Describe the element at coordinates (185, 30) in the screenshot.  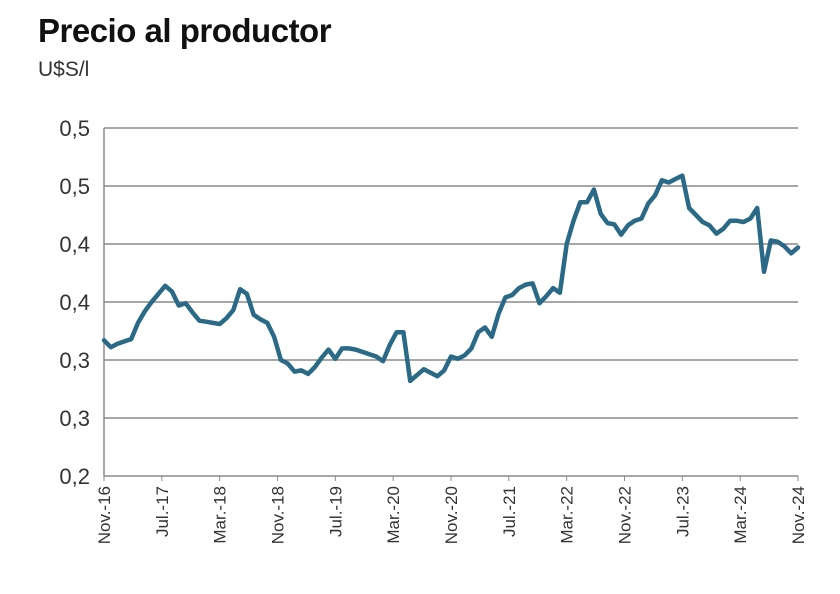
I see `chart-title: Precio al productor` at that location.